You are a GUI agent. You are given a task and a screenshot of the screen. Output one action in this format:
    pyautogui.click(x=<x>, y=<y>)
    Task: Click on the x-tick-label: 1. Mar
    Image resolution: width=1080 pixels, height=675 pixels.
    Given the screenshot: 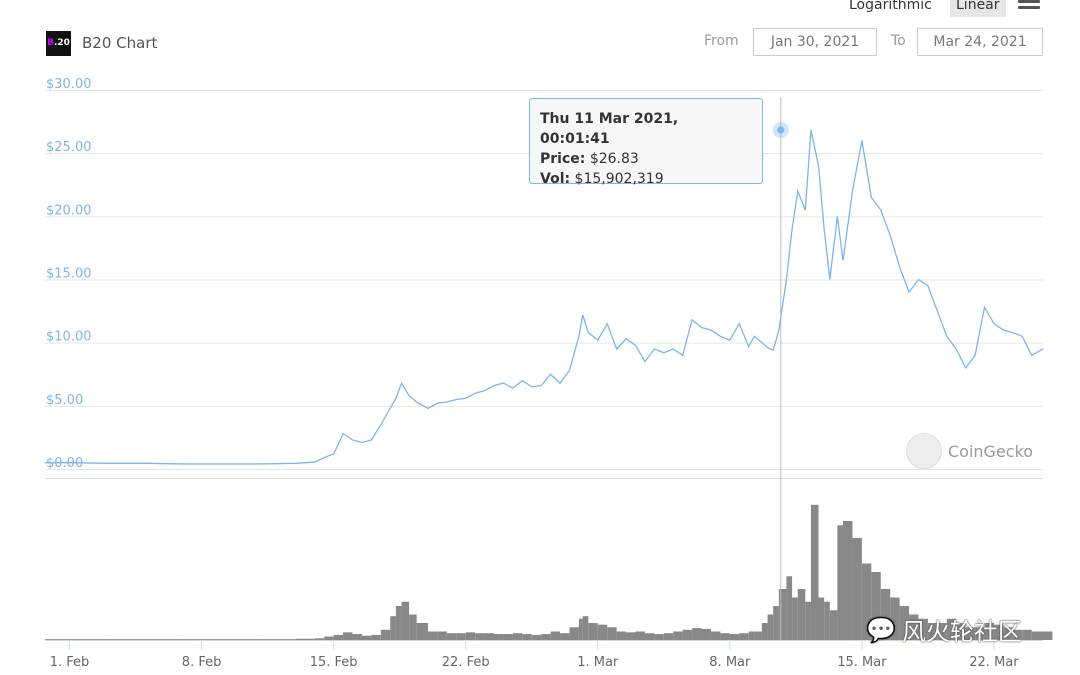 What is the action you would take?
    pyautogui.click(x=598, y=662)
    